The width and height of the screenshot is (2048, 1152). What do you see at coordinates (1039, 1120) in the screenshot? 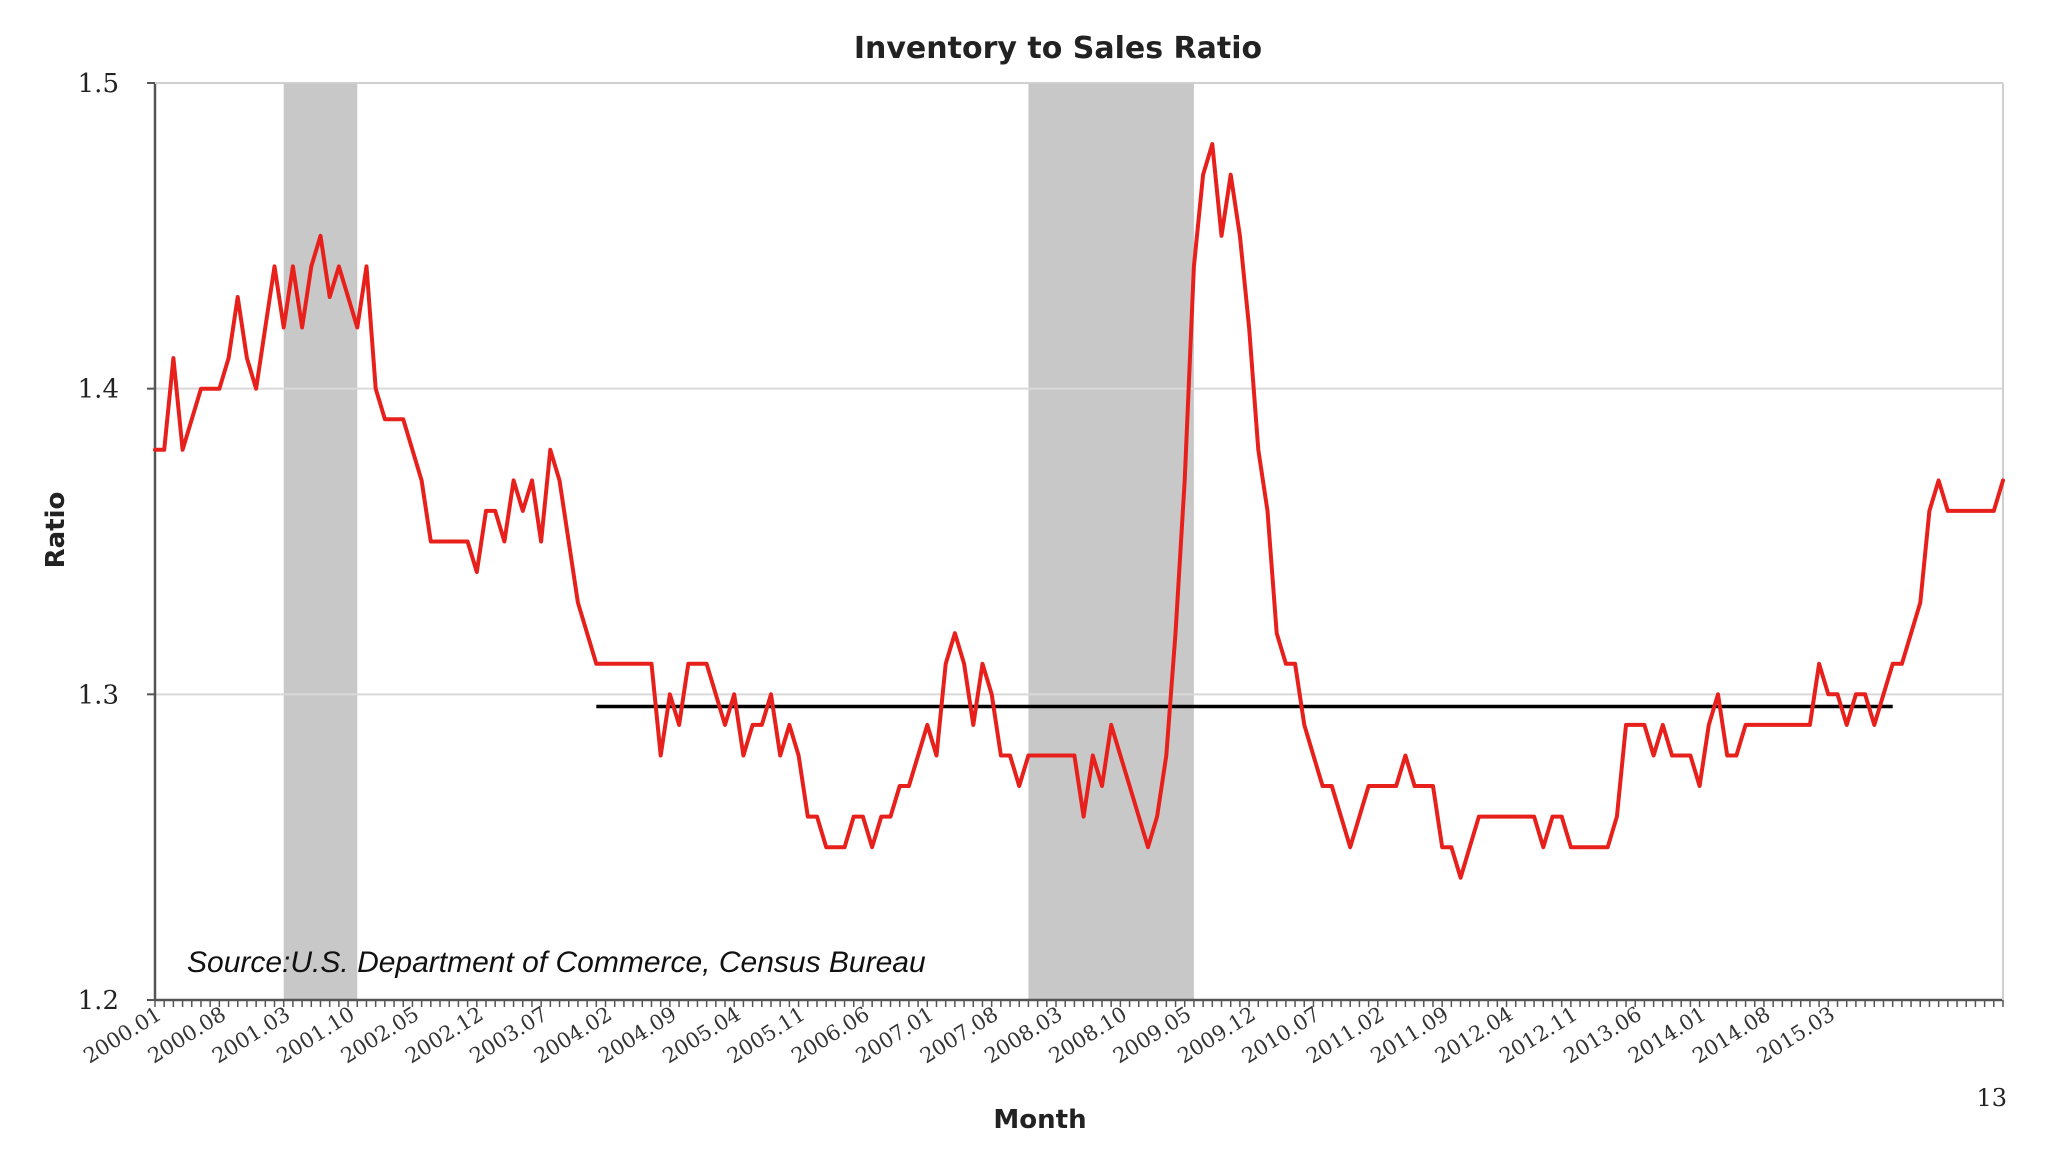
I see `x-axis-title: Month` at bounding box center [1039, 1120].